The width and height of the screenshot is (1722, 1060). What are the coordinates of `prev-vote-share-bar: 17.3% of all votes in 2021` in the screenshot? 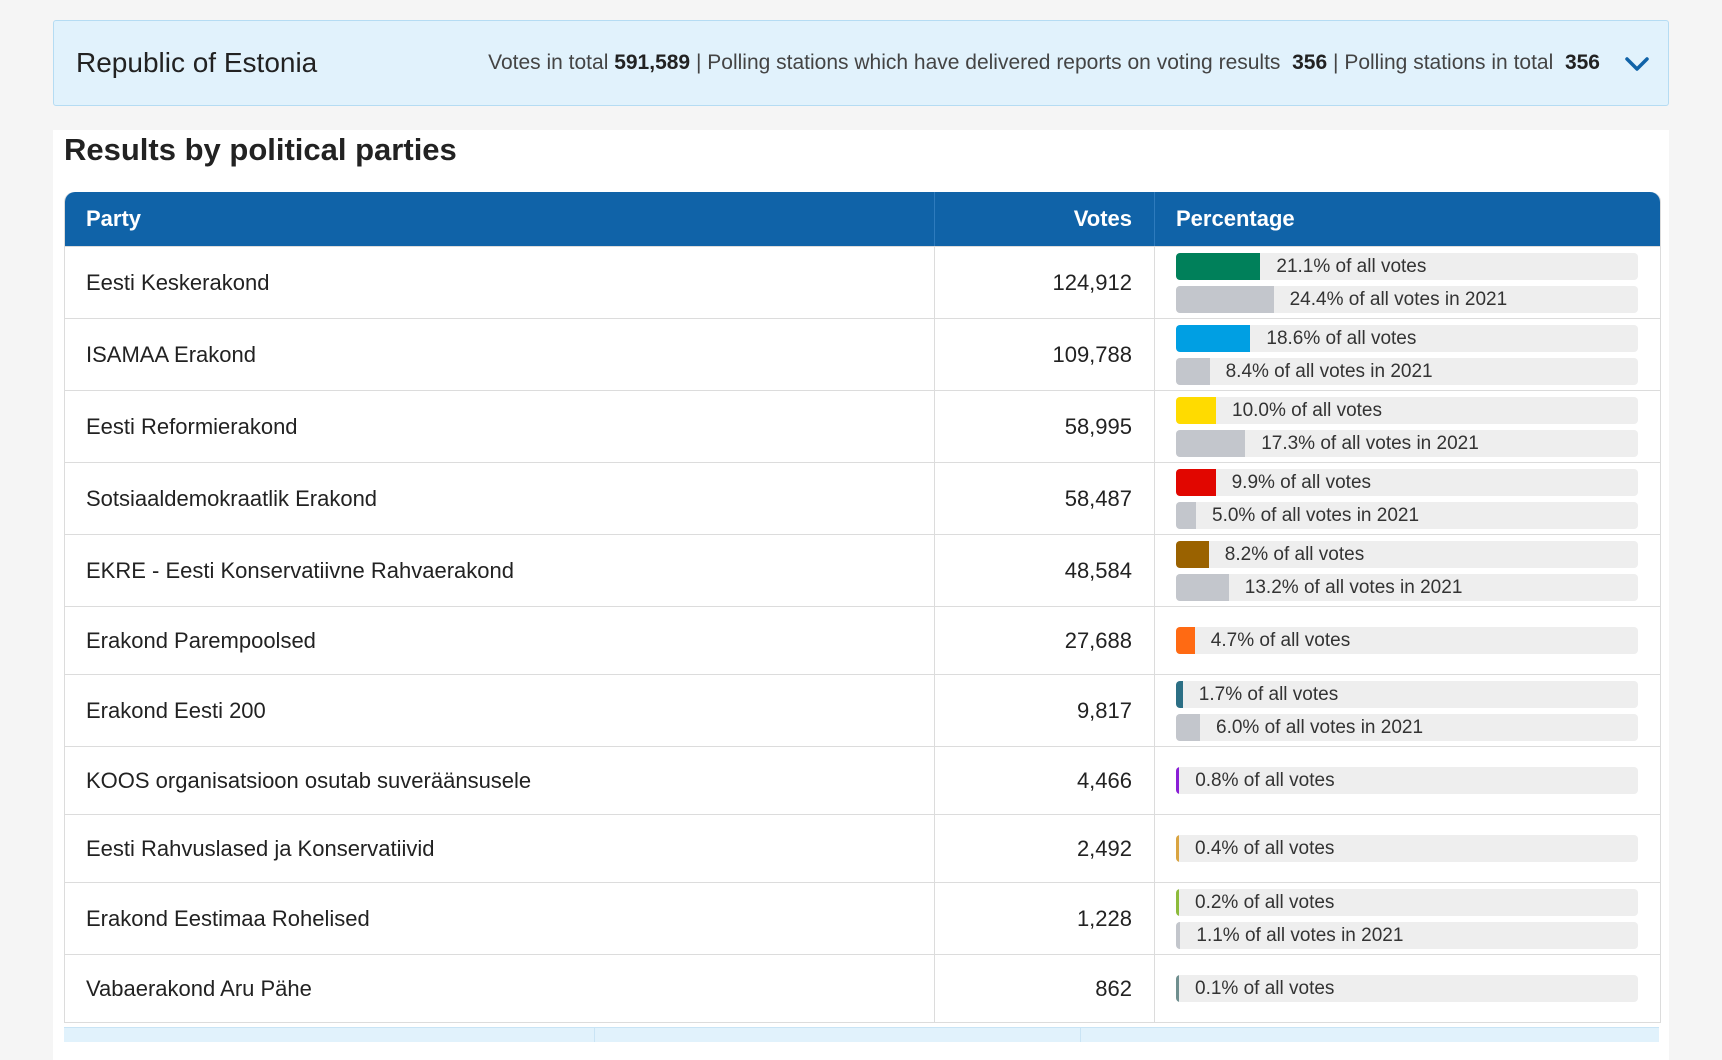 It's located at (1407, 443).